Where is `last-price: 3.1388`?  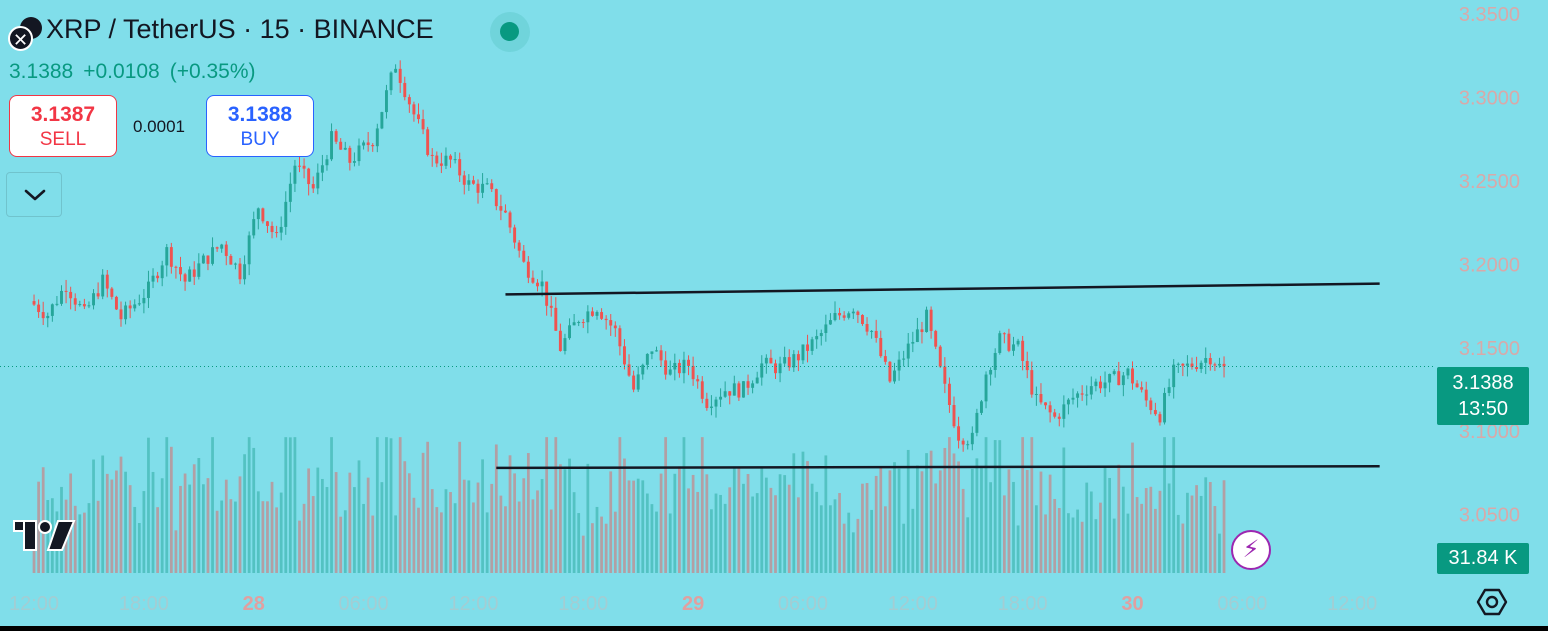
last-price: 3.1388 is located at coordinates (41, 71).